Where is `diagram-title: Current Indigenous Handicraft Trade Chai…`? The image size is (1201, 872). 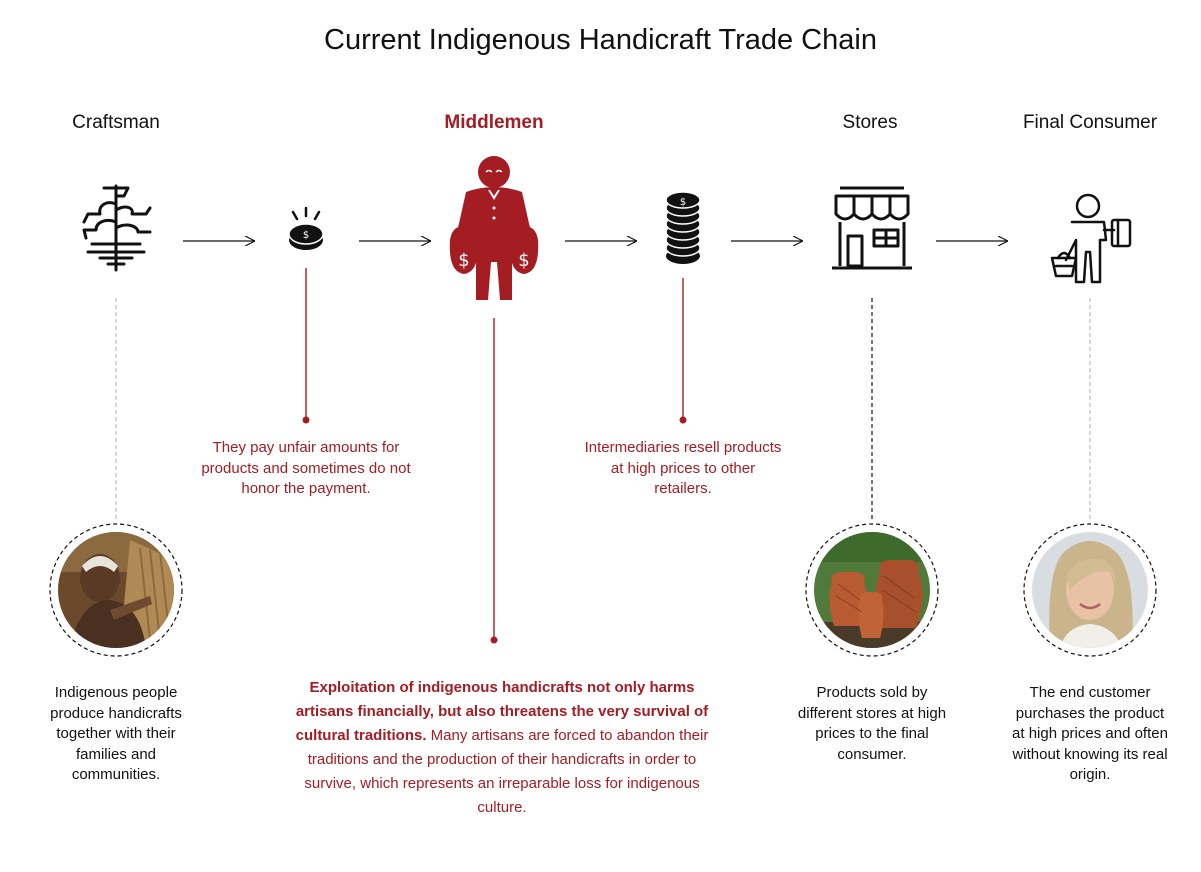
diagram-title: Current Indigenous Handicraft Trade Chai… is located at coordinates (600, 40).